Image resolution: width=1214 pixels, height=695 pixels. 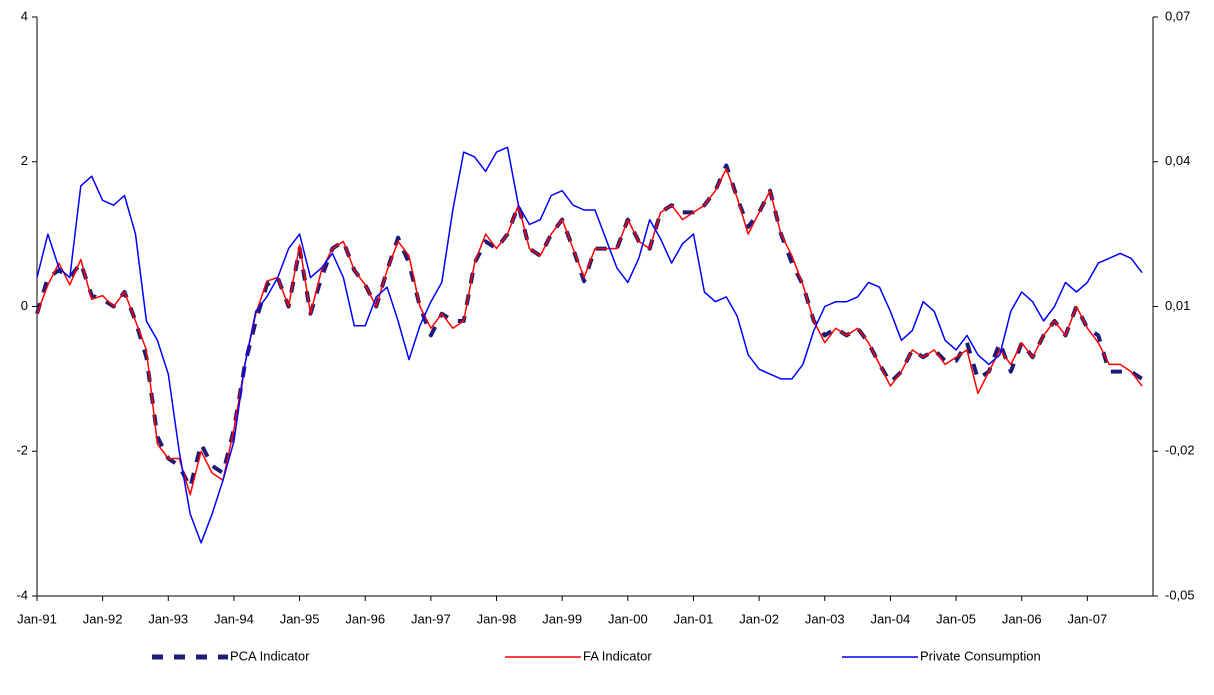 What do you see at coordinates (1180, 450) in the screenshot?
I see `y2-tick-label: -0,02` at bounding box center [1180, 450].